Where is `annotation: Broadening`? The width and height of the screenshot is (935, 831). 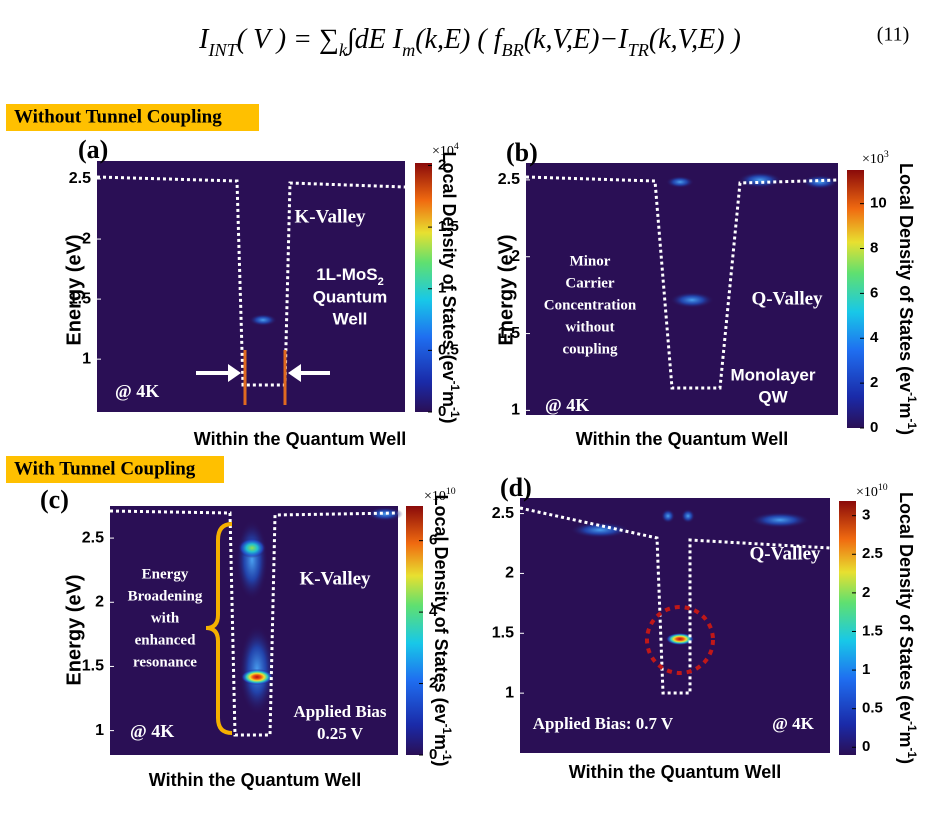 annotation: Broadening is located at coordinates (165, 596).